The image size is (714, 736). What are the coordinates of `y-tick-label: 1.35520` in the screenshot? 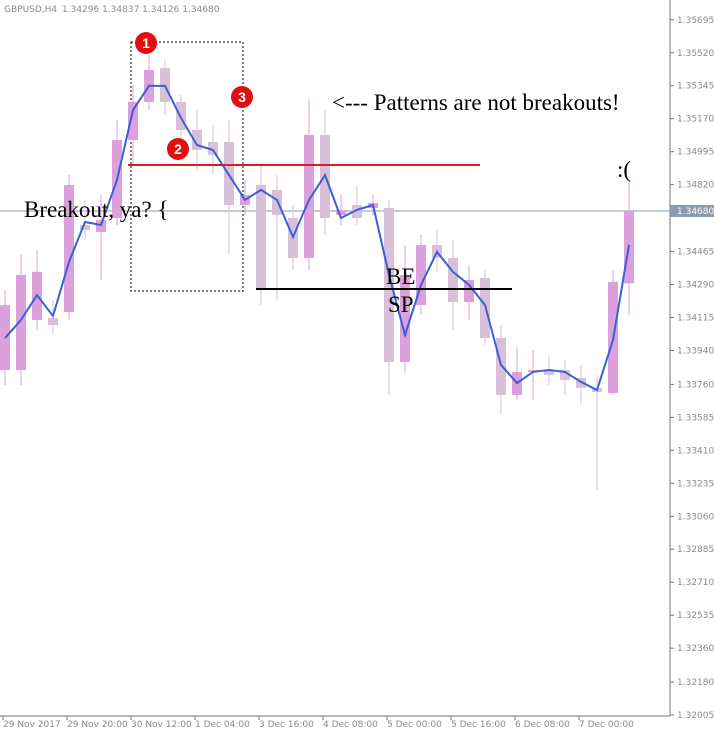 It's located at (695, 54).